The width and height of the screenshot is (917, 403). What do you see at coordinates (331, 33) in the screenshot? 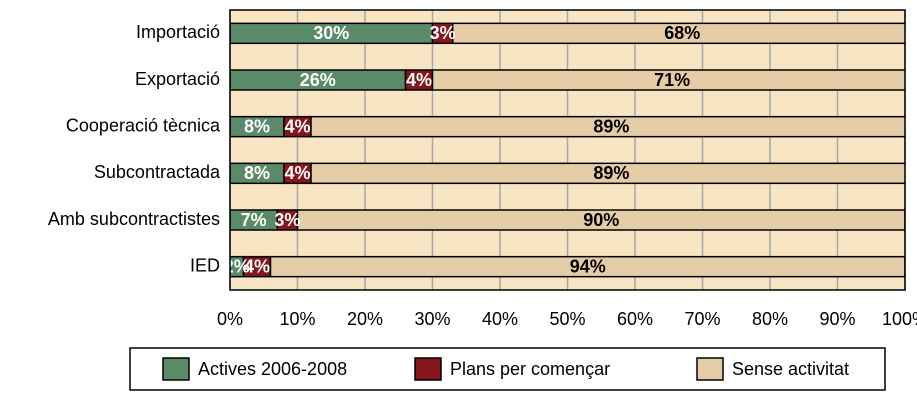
I see `value-label: 30%` at bounding box center [331, 33].